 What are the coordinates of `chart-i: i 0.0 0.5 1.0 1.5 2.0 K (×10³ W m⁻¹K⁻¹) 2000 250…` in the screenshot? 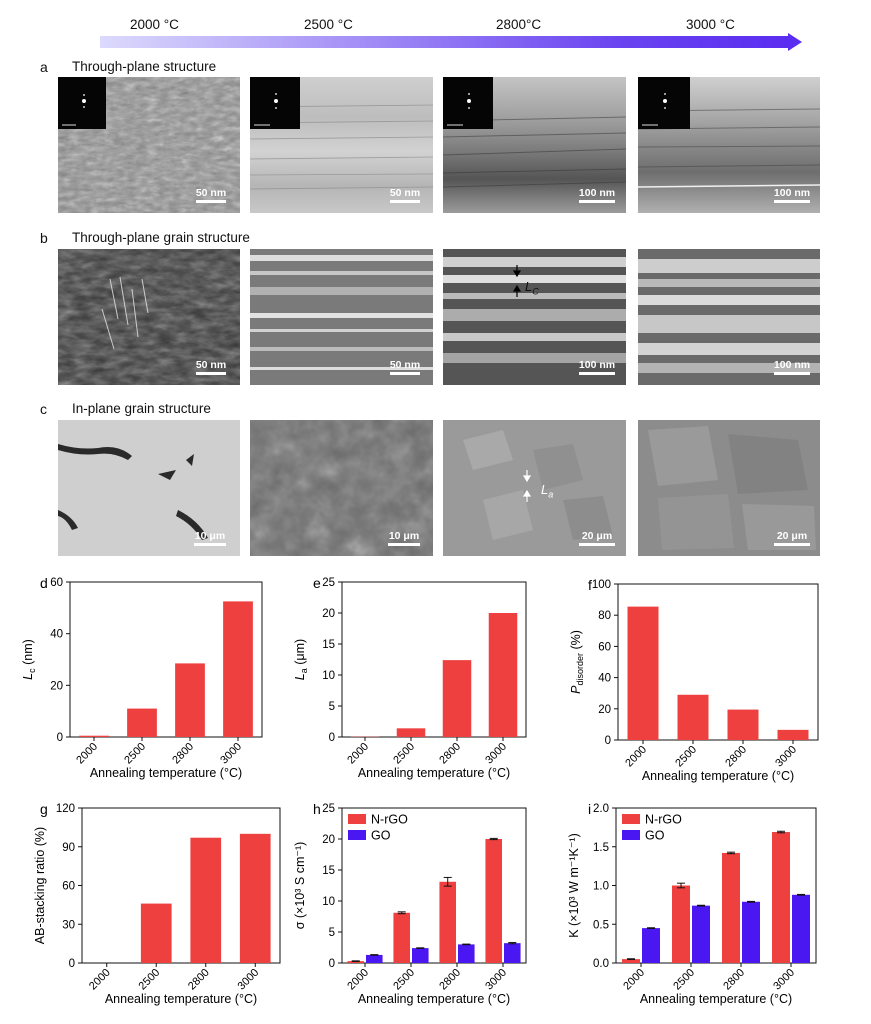 It's located at (692, 903).